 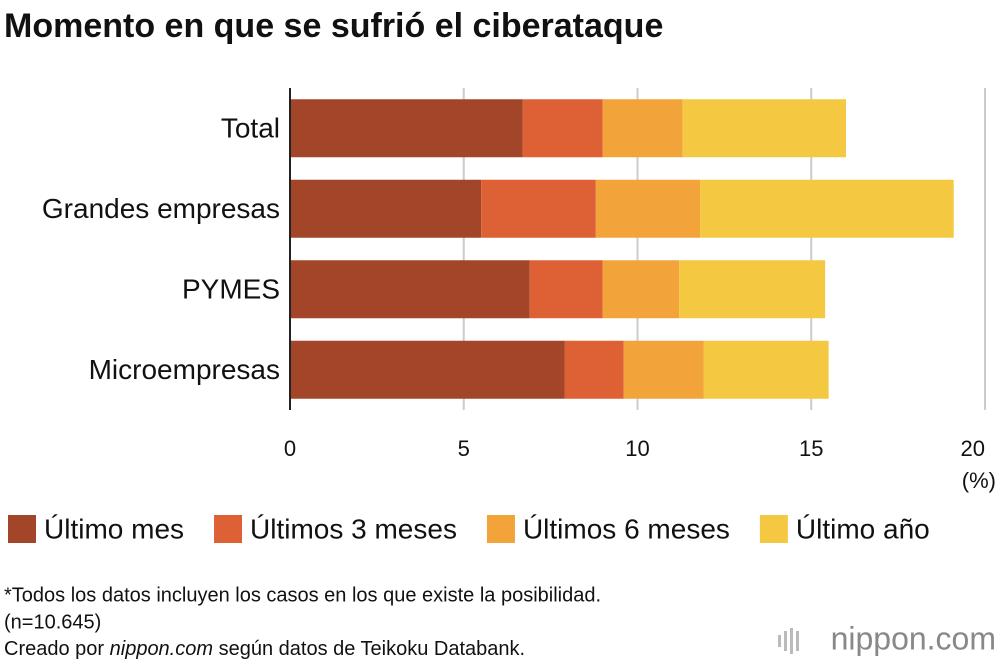 I want to click on y-tick-label: Microempresas, so click(x=184, y=369).